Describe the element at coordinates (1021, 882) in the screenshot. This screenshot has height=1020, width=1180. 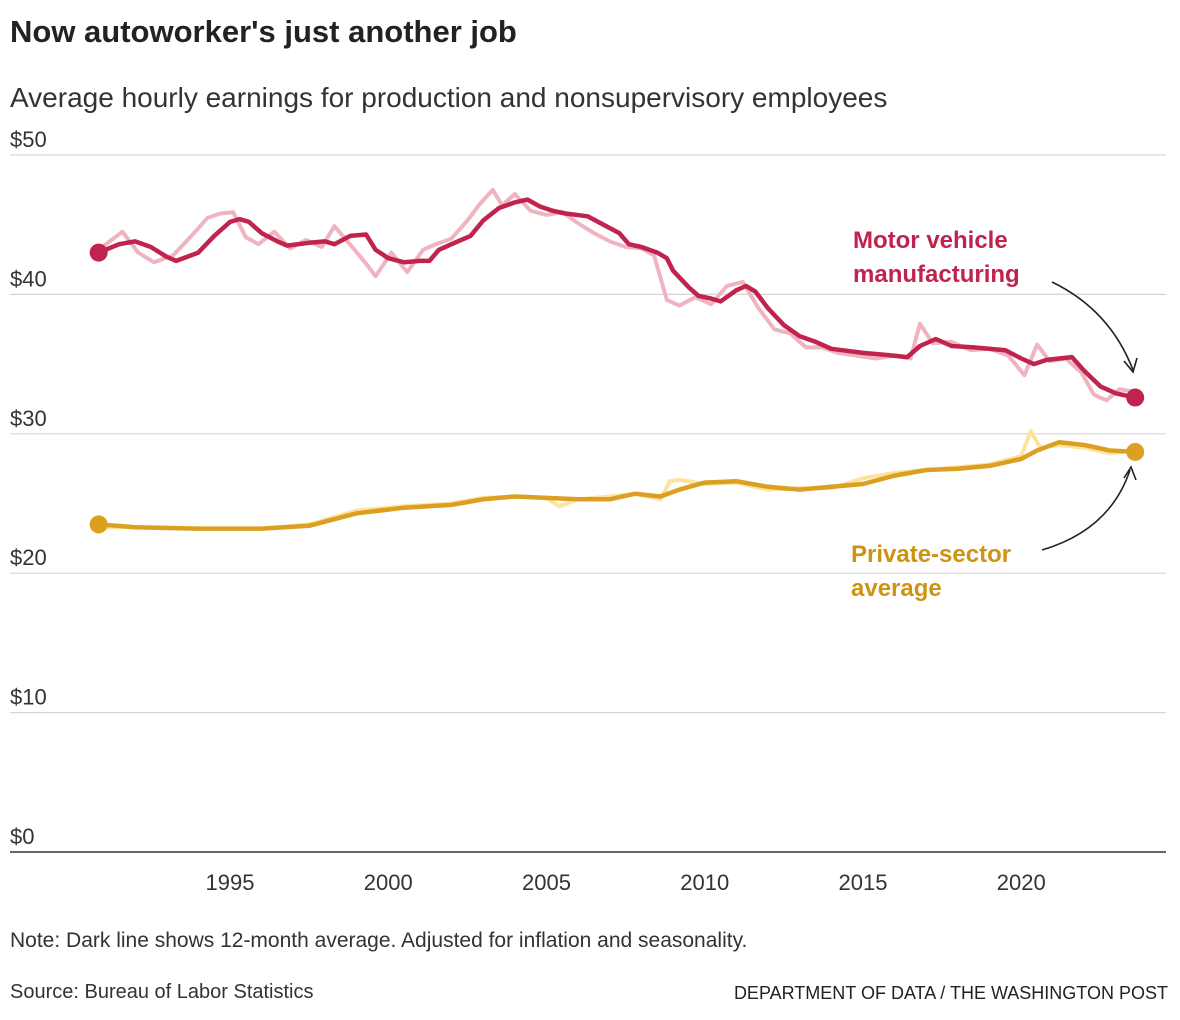
I see `x-tick-label: 2020` at that location.